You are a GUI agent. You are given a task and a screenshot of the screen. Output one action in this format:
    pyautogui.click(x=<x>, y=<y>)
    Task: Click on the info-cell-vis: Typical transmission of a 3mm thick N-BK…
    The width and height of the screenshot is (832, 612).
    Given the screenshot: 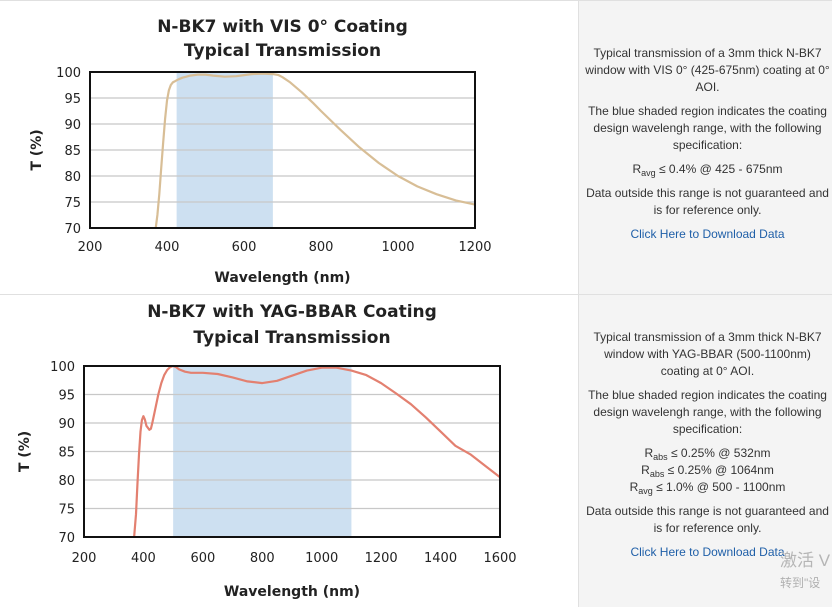 What is the action you would take?
    pyautogui.click(x=705, y=147)
    